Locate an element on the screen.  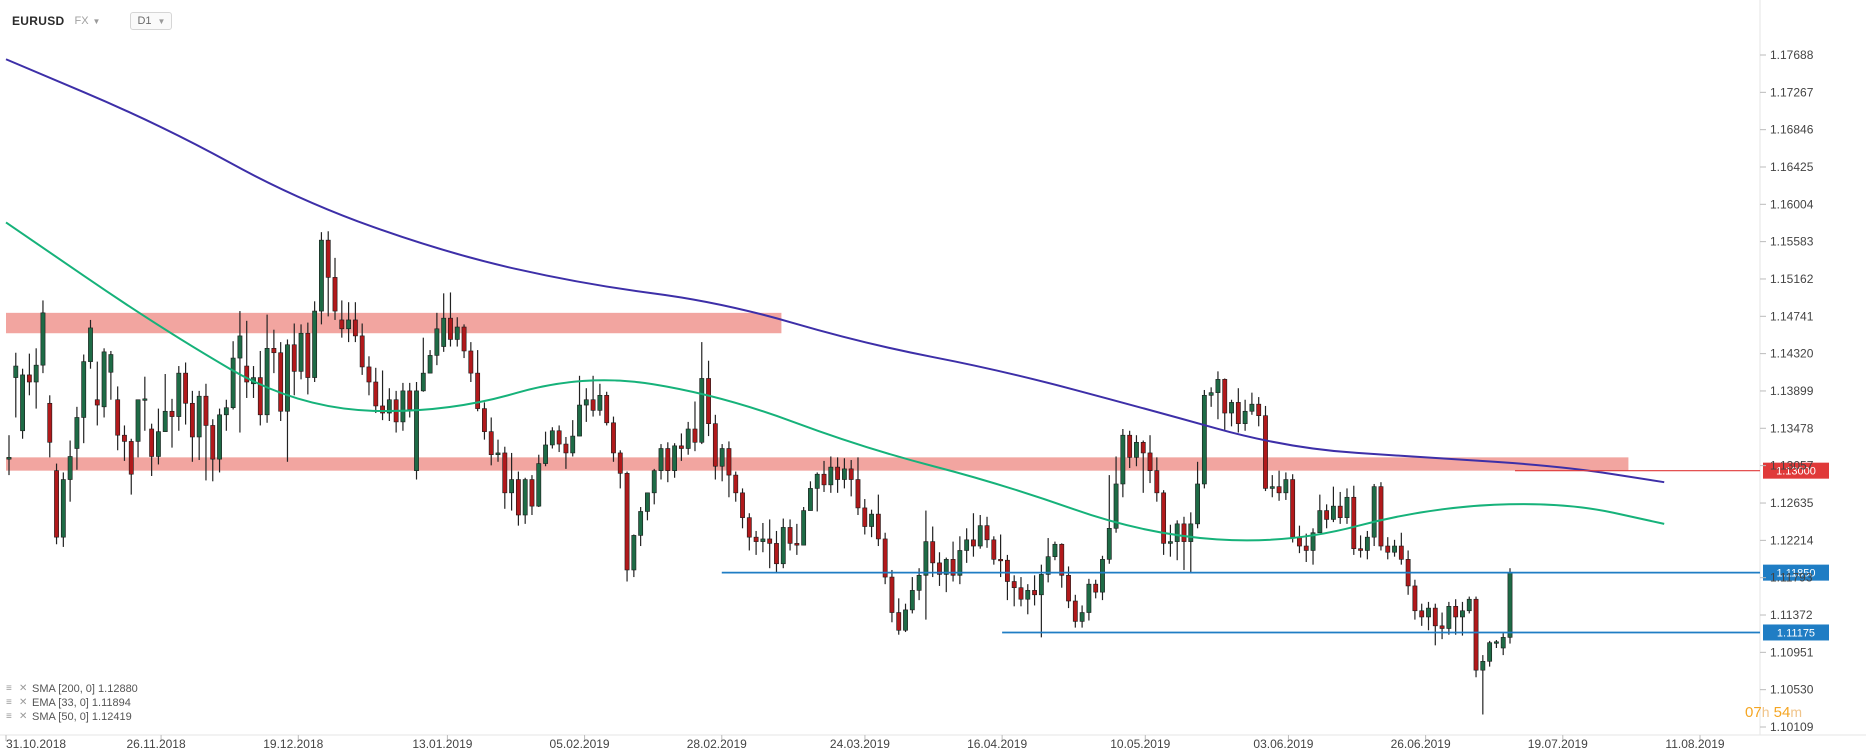
x-tick-label: 26.11.2018 is located at coordinates (155, 744).